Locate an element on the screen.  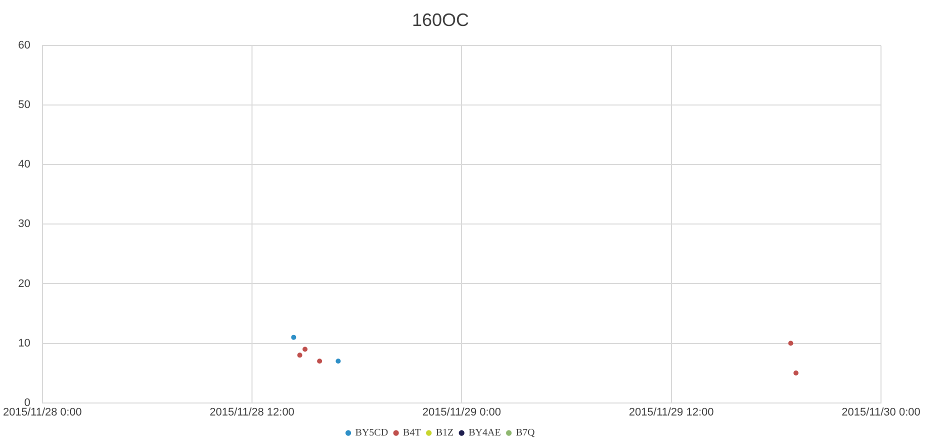
y-tick-label: 40 is located at coordinates (24, 164).